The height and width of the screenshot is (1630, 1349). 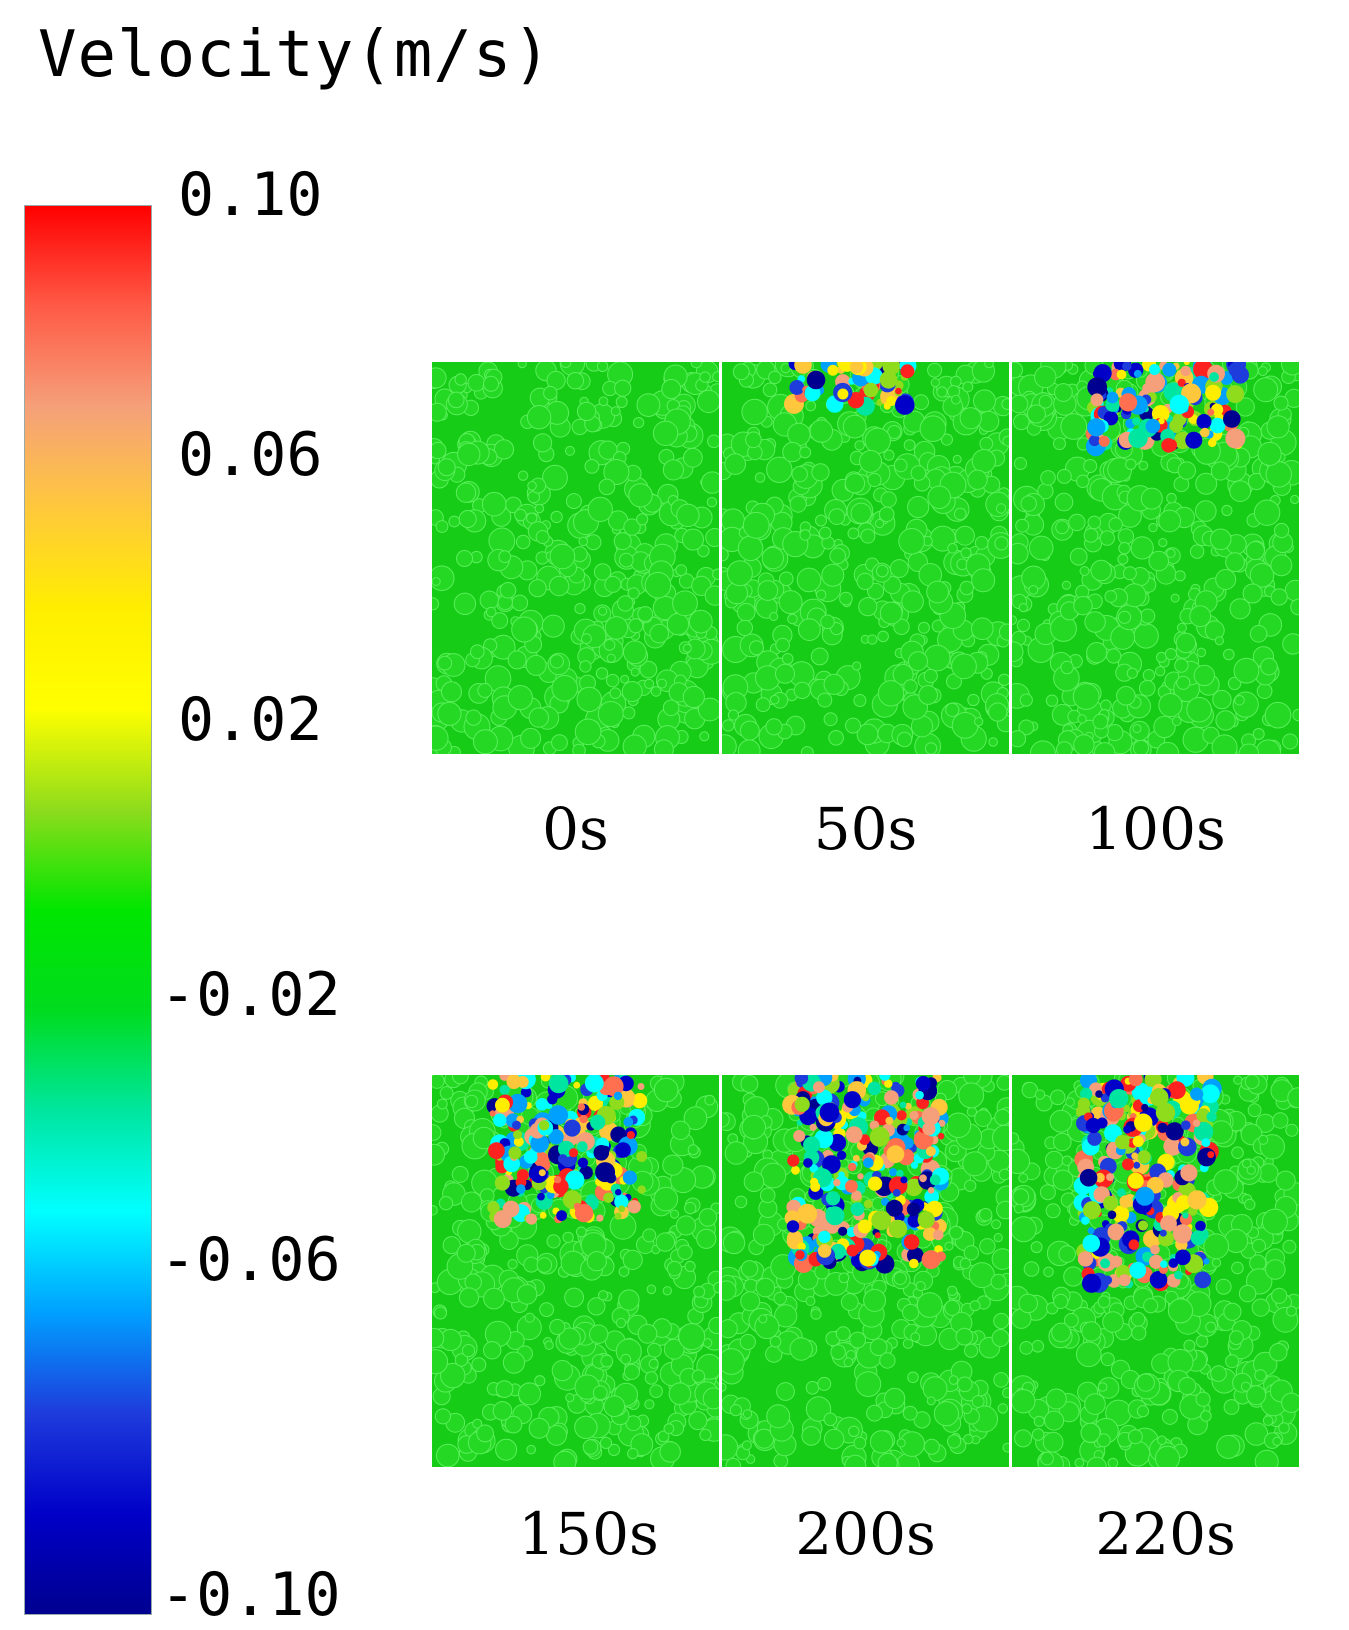 I want to click on panel-time-label: 0s, so click(x=575, y=829).